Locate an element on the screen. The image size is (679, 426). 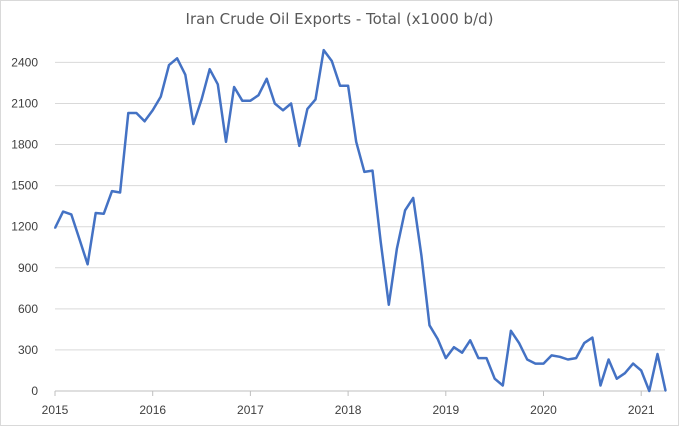
y-tick-label: 300 is located at coordinates (28, 350).